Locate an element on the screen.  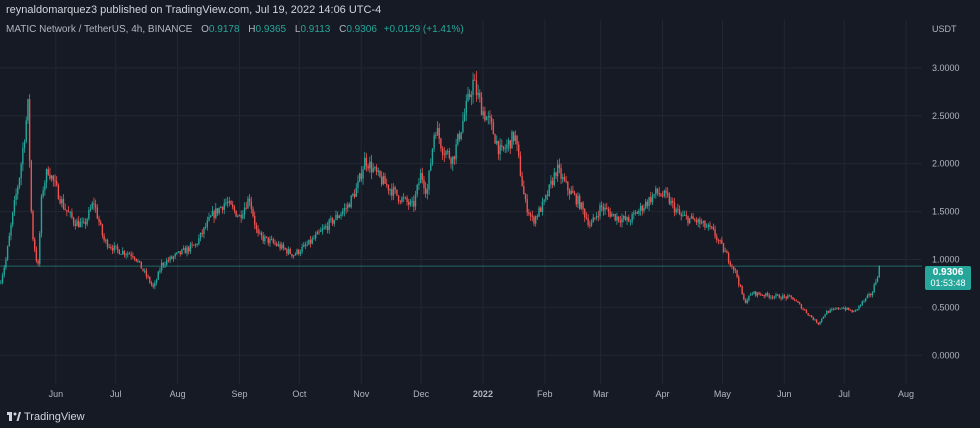
y-tick-label: 0.5000 is located at coordinates (946, 307).